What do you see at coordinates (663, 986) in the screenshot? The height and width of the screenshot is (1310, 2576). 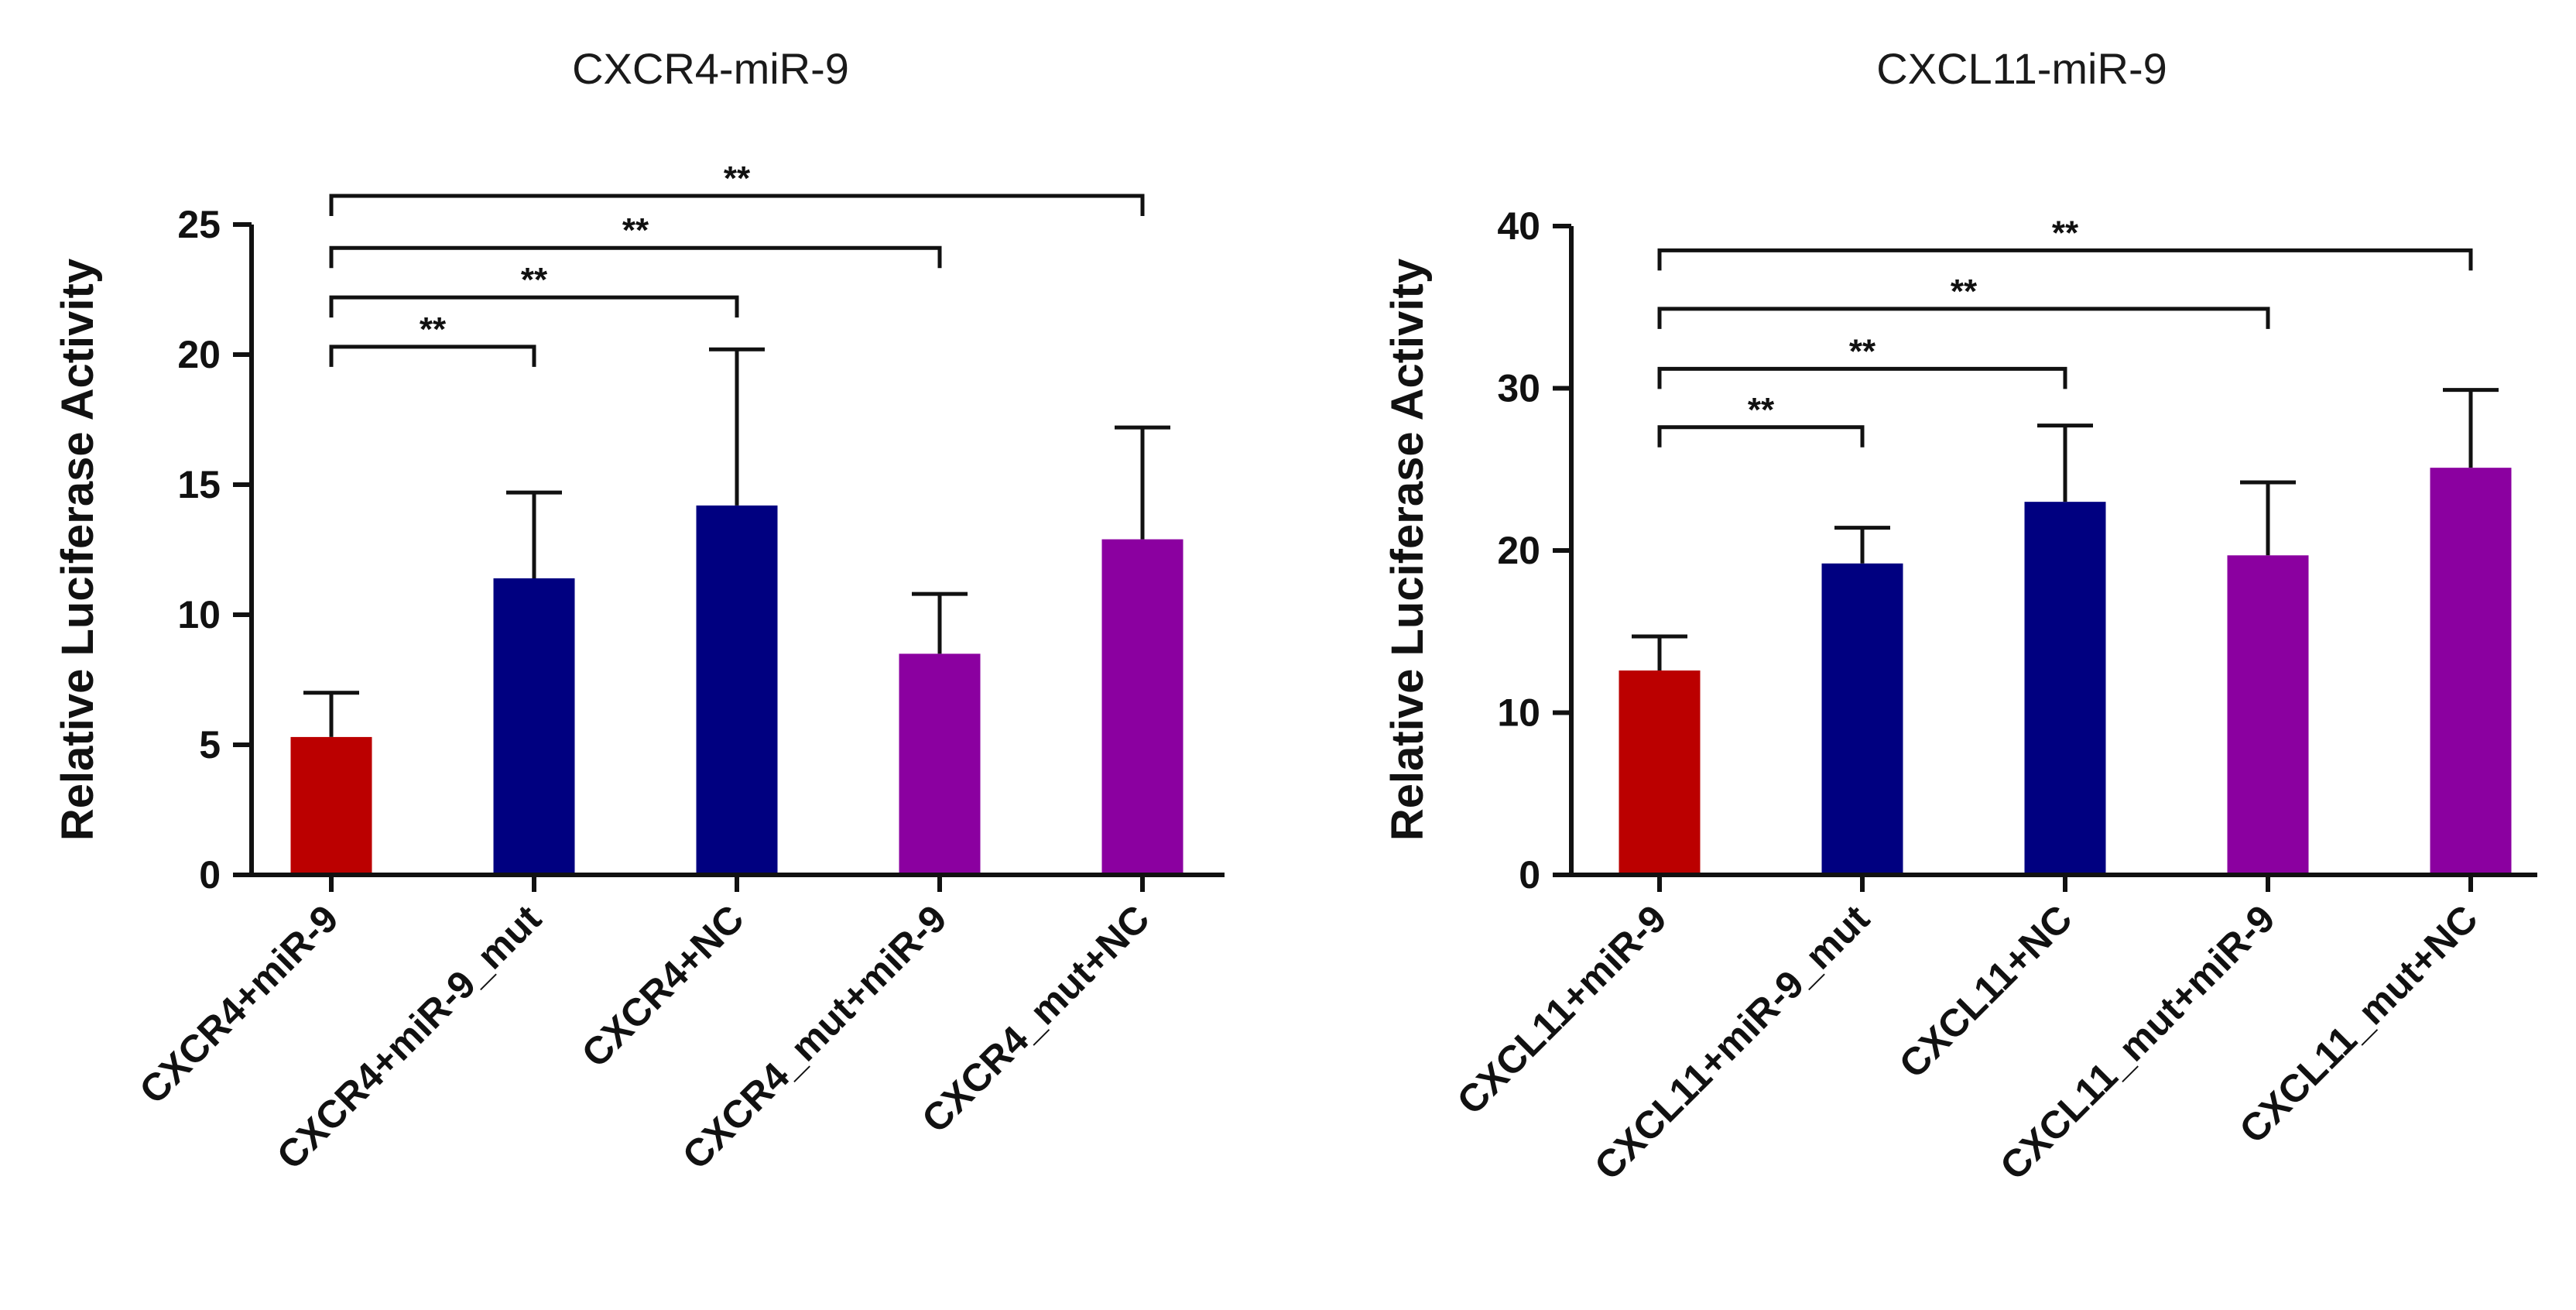 I see `x-category-label-2: CXCR4+NC` at bounding box center [663, 986].